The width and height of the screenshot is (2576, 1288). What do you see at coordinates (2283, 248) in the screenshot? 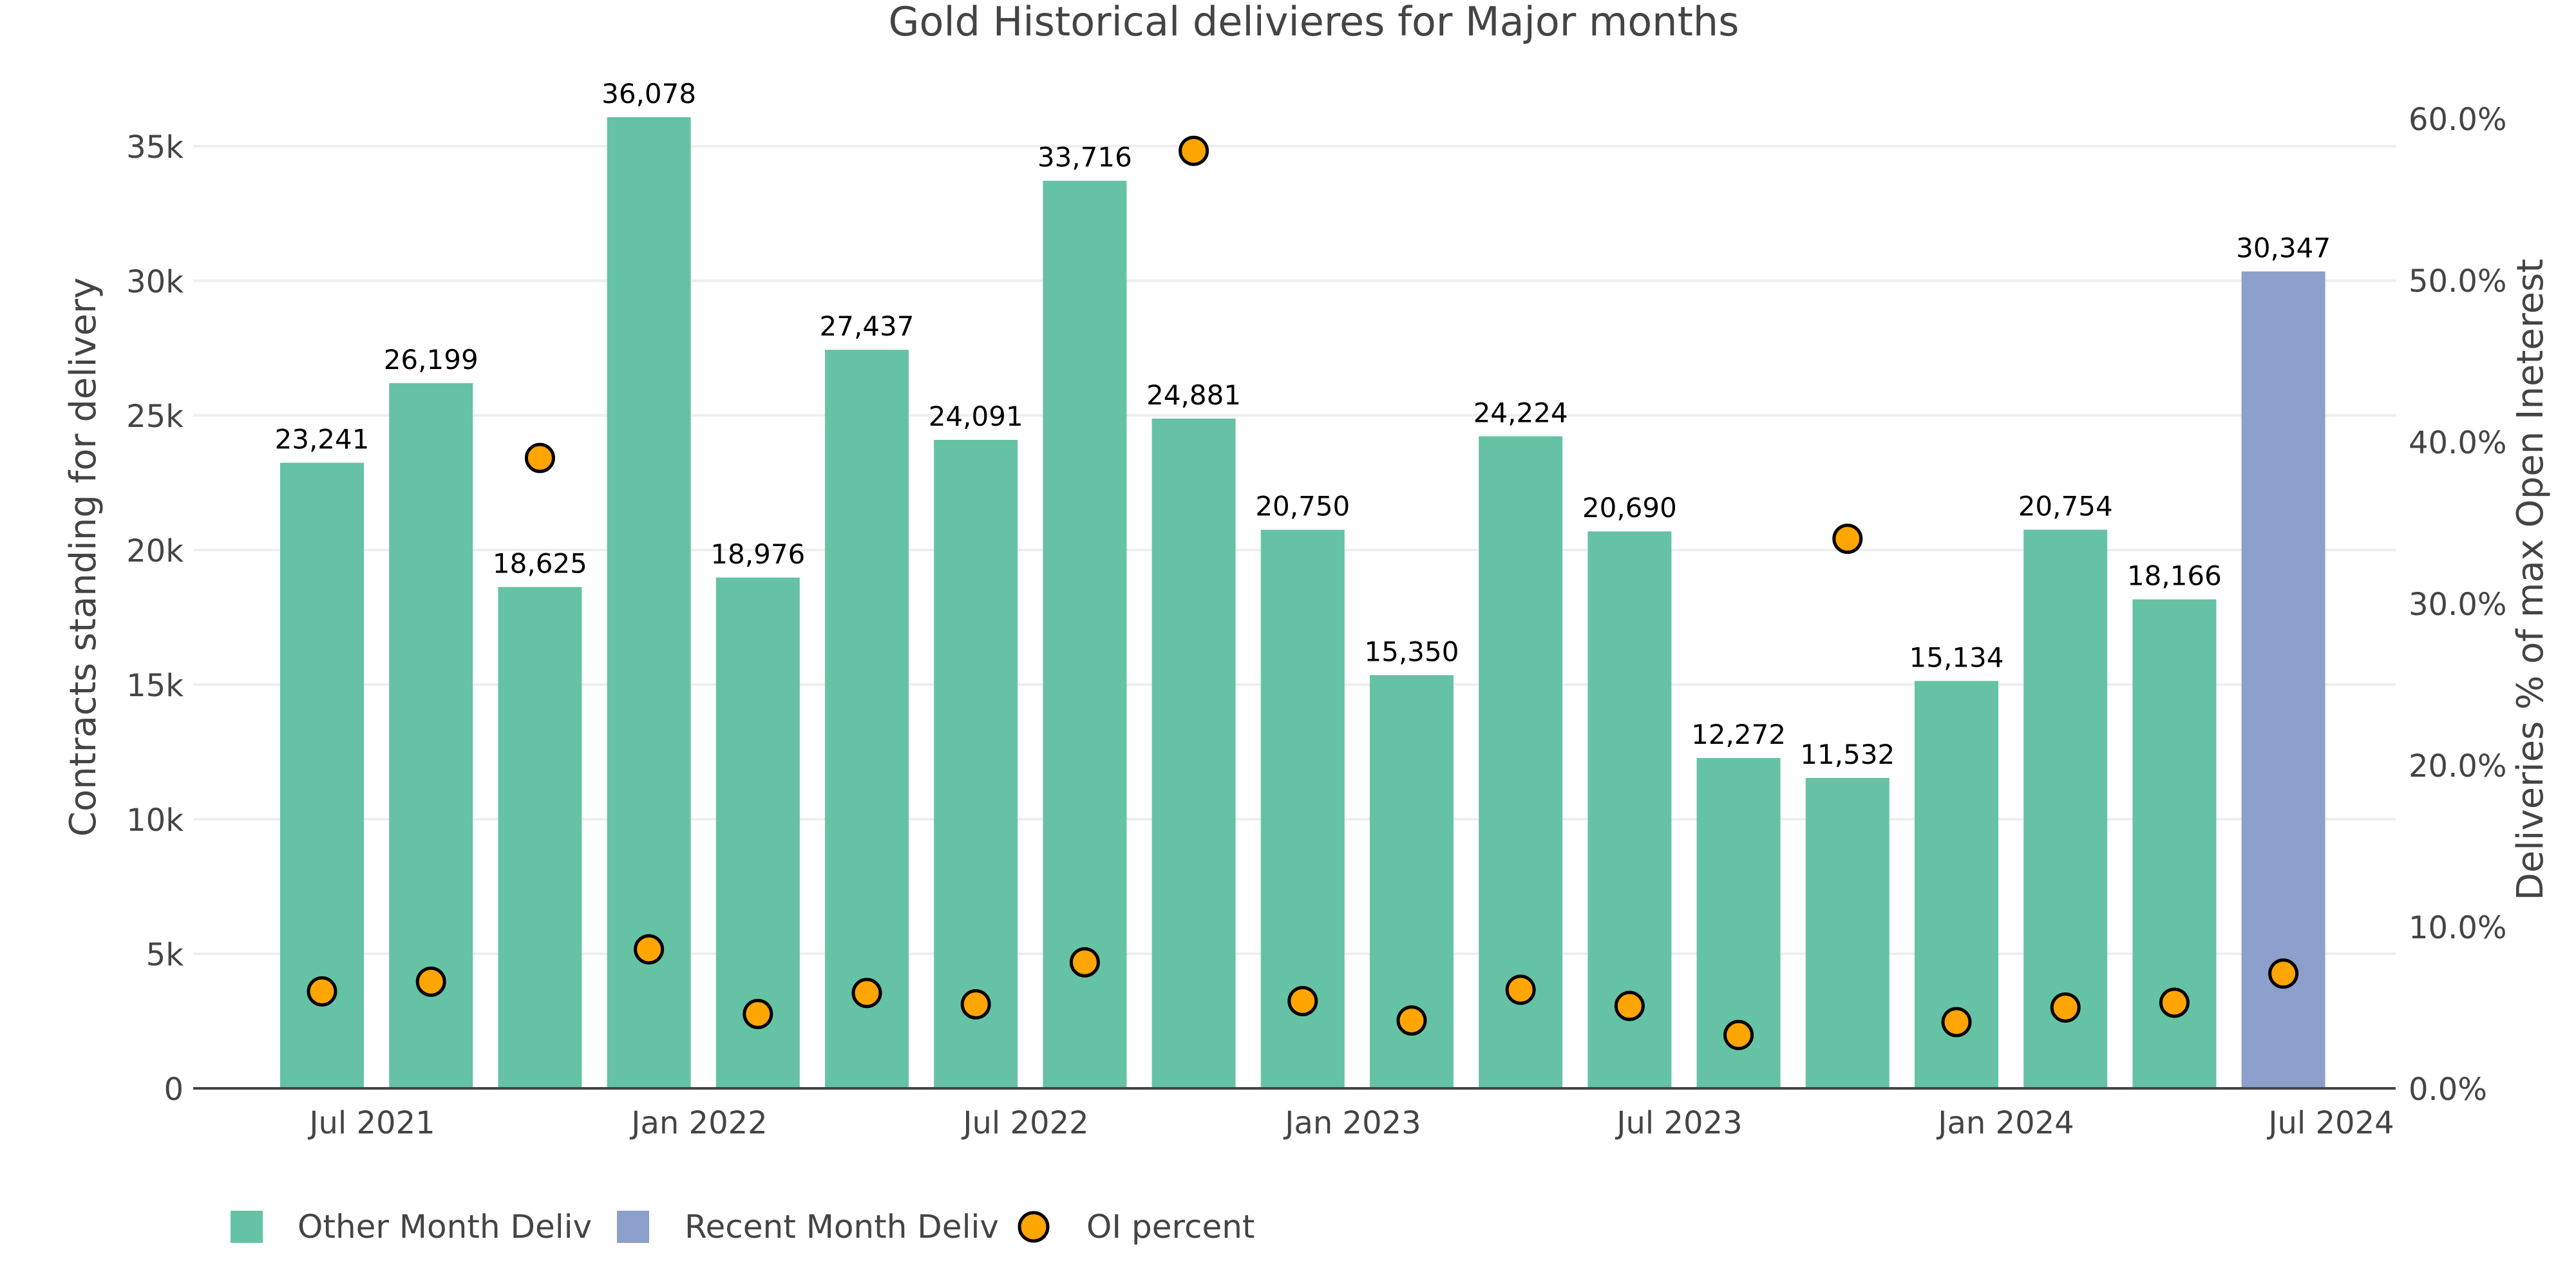
I see `bar-value-label: 30,347` at bounding box center [2283, 248].